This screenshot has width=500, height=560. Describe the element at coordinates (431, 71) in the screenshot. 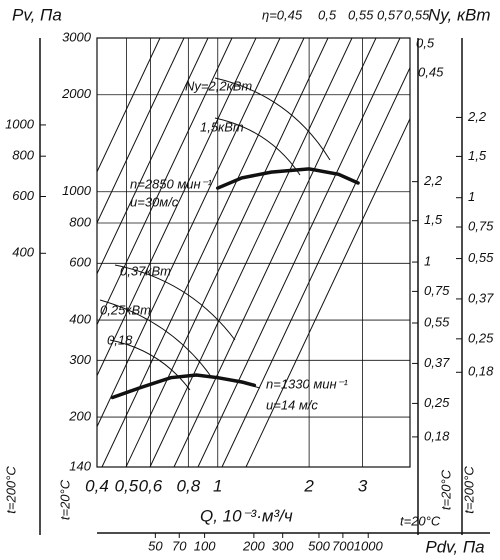

I see `annotation: 0,45` at that location.